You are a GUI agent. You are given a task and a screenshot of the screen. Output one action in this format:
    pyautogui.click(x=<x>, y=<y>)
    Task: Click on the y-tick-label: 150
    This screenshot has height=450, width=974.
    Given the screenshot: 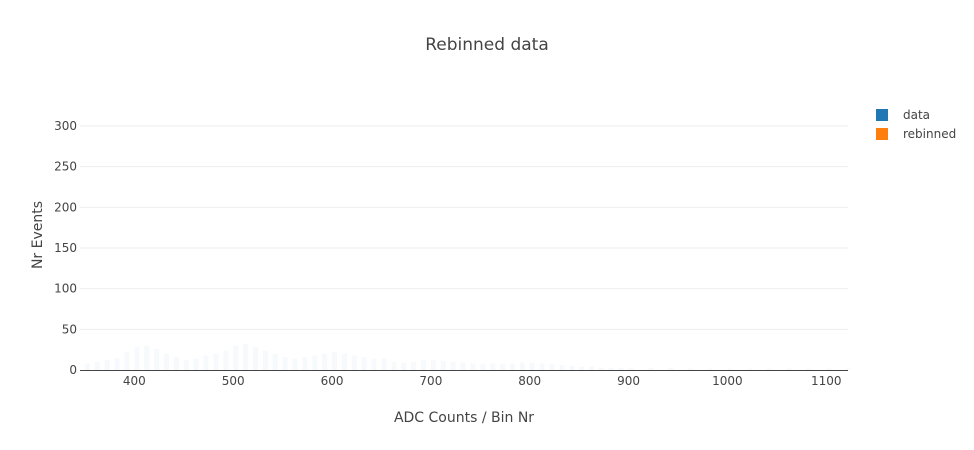 What is the action you would take?
    pyautogui.click(x=65, y=248)
    